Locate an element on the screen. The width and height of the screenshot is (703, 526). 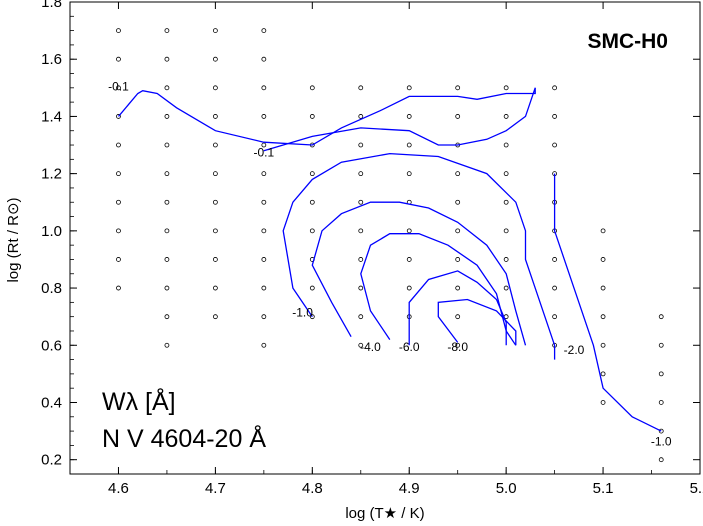
y-tick-label: 1.2 is located at coordinates (51, 174).